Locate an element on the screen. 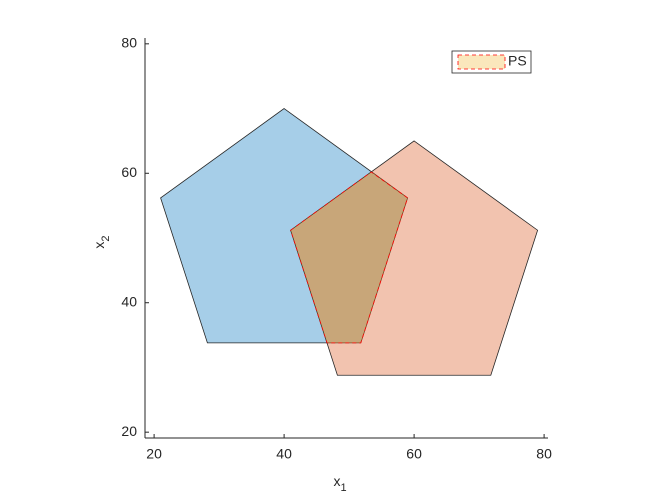 The image size is (664, 503). x-tick-label: 60 is located at coordinates (414, 454).